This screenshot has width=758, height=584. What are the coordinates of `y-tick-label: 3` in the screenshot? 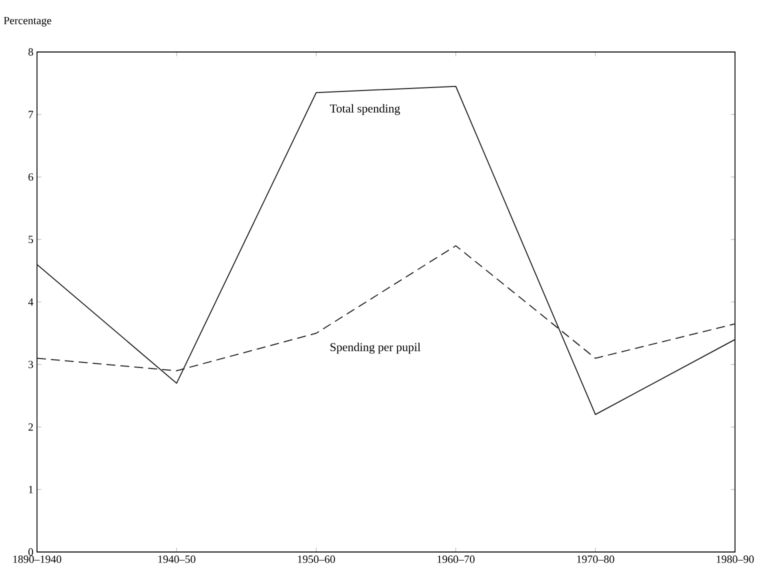 It's located at (31, 364).